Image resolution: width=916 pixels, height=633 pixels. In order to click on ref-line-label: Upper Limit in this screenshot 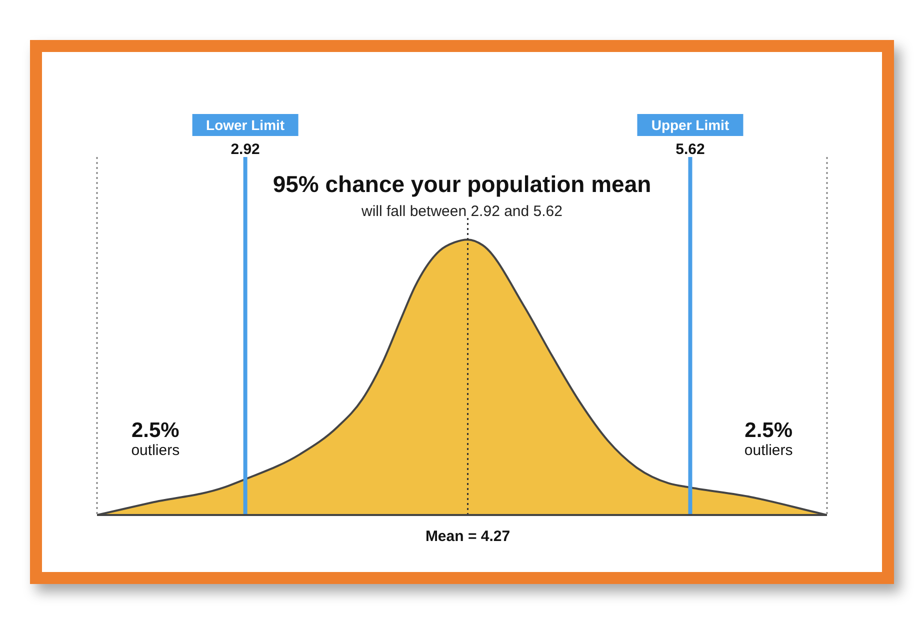, I will do `click(690, 125)`.